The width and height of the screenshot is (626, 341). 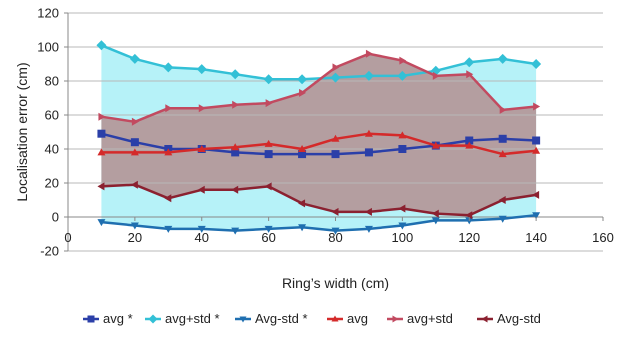 I want to click on y-tick-label: 100, so click(x=48, y=47).